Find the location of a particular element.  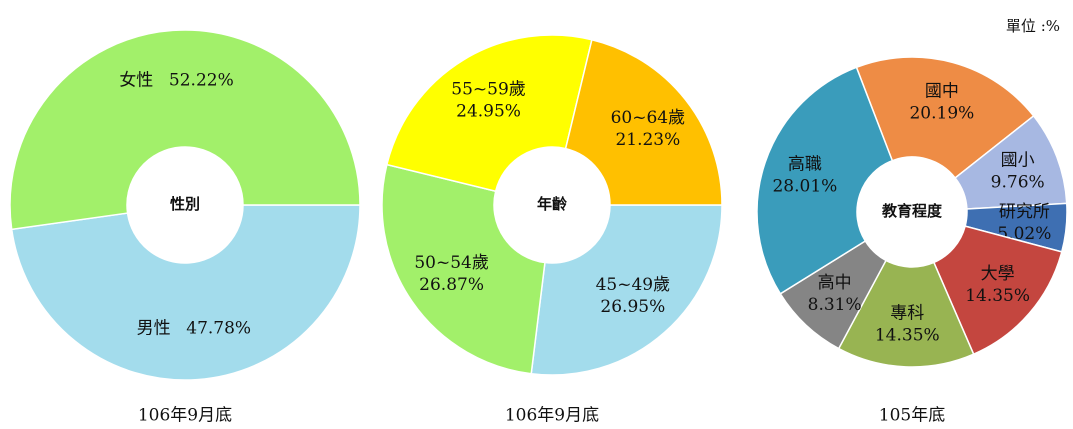

slice-value-label: 26.87% is located at coordinates (451, 285).